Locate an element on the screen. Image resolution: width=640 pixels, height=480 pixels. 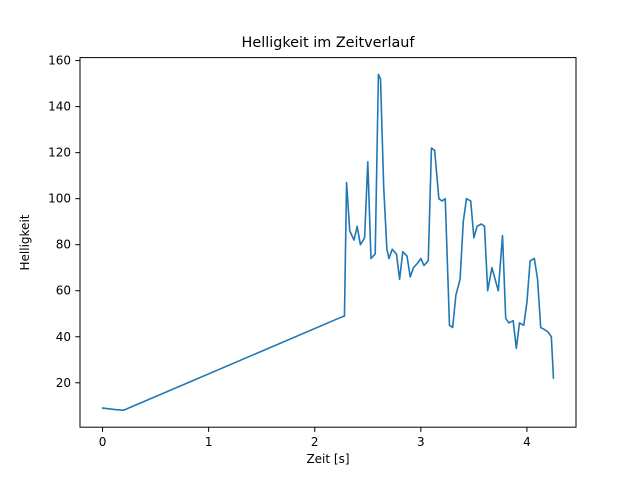
x-tick-label: 0 is located at coordinates (103, 442).